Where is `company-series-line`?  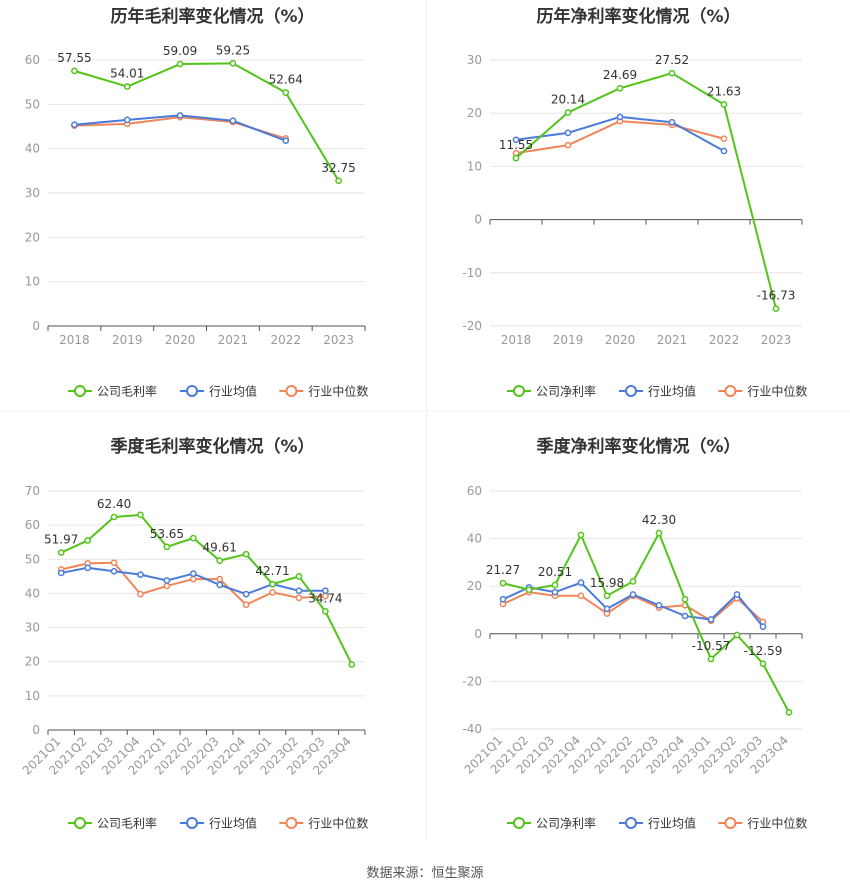 company-series-line is located at coordinates (206, 589).